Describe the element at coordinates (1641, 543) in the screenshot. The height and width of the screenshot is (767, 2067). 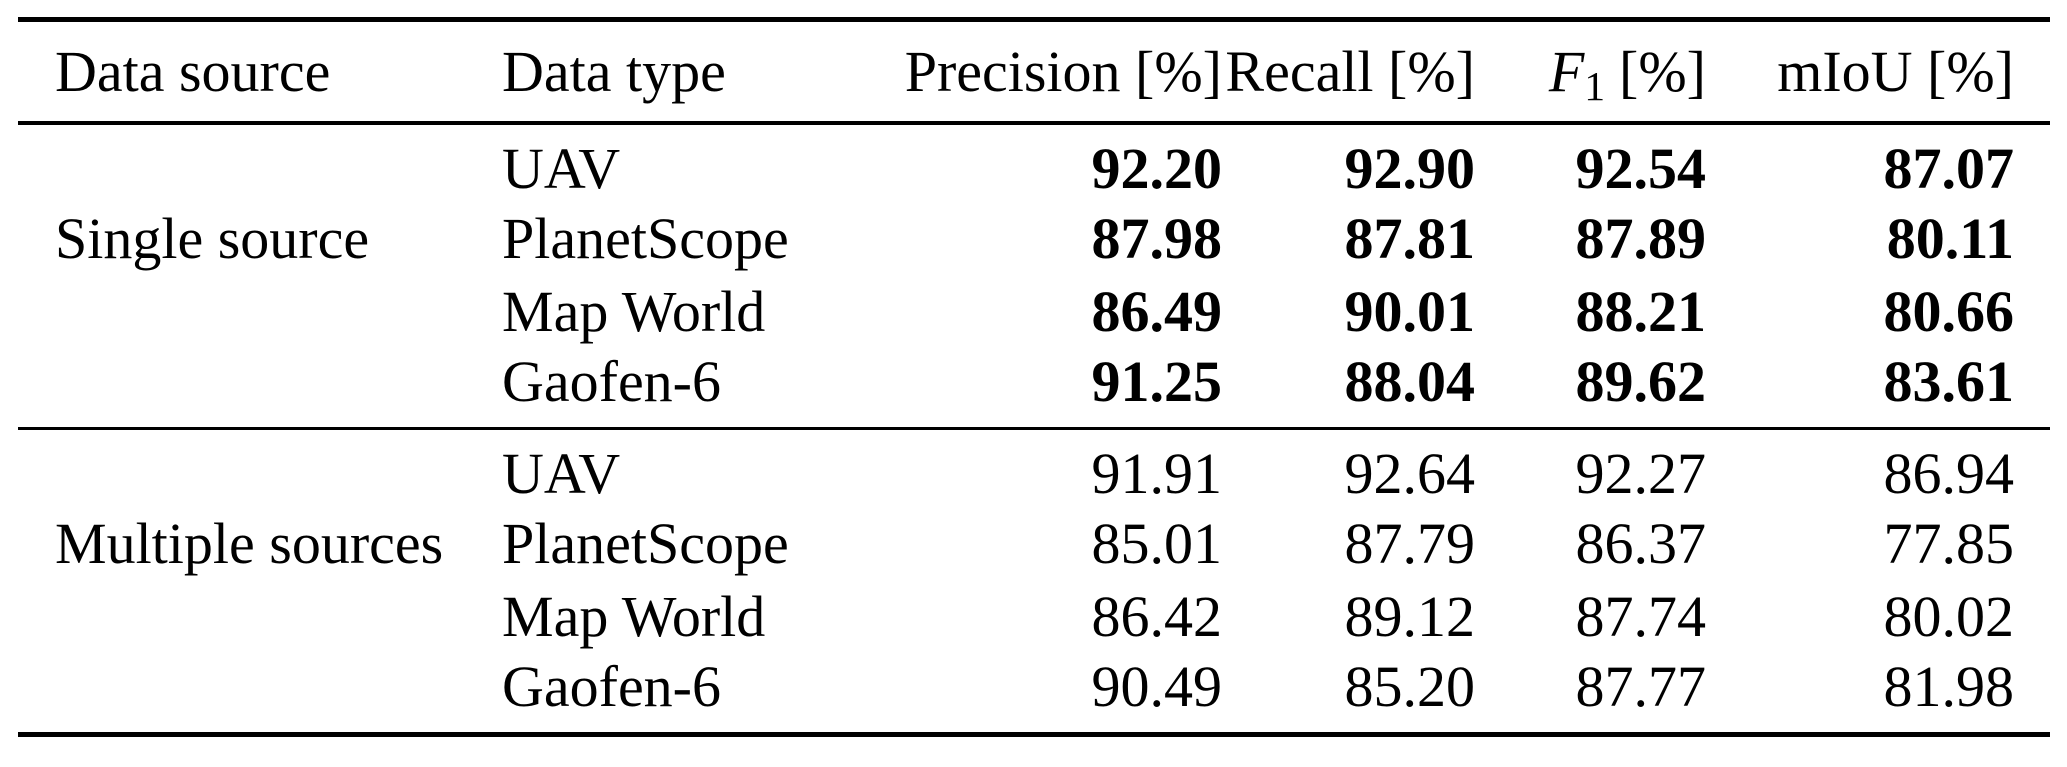
I see `f1-value: 86.37` at that location.